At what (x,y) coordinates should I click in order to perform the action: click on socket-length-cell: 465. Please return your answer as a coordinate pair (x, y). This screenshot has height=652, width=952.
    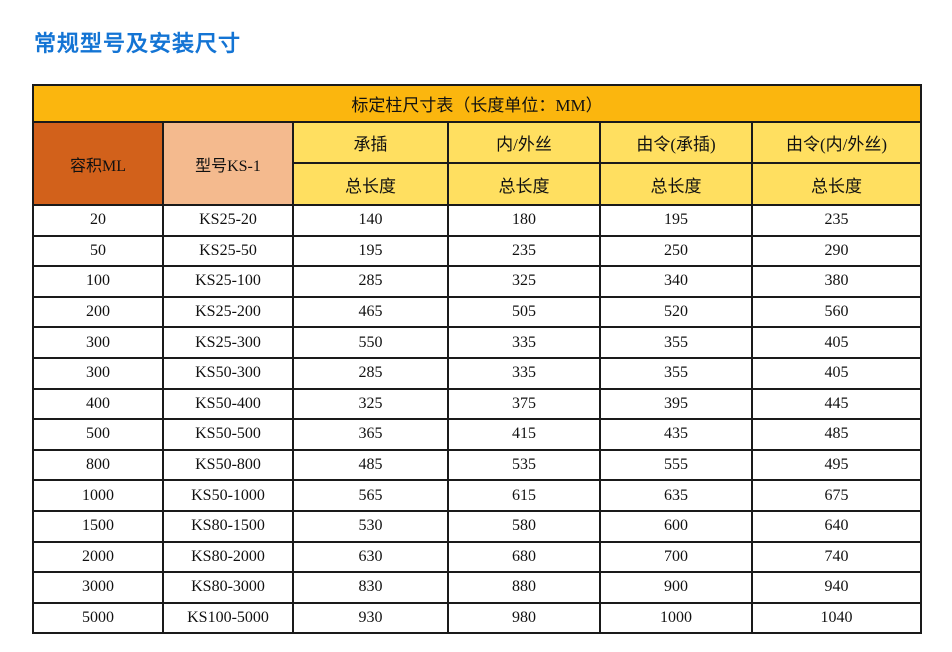
    Looking at the image, I should click on (370, 312).